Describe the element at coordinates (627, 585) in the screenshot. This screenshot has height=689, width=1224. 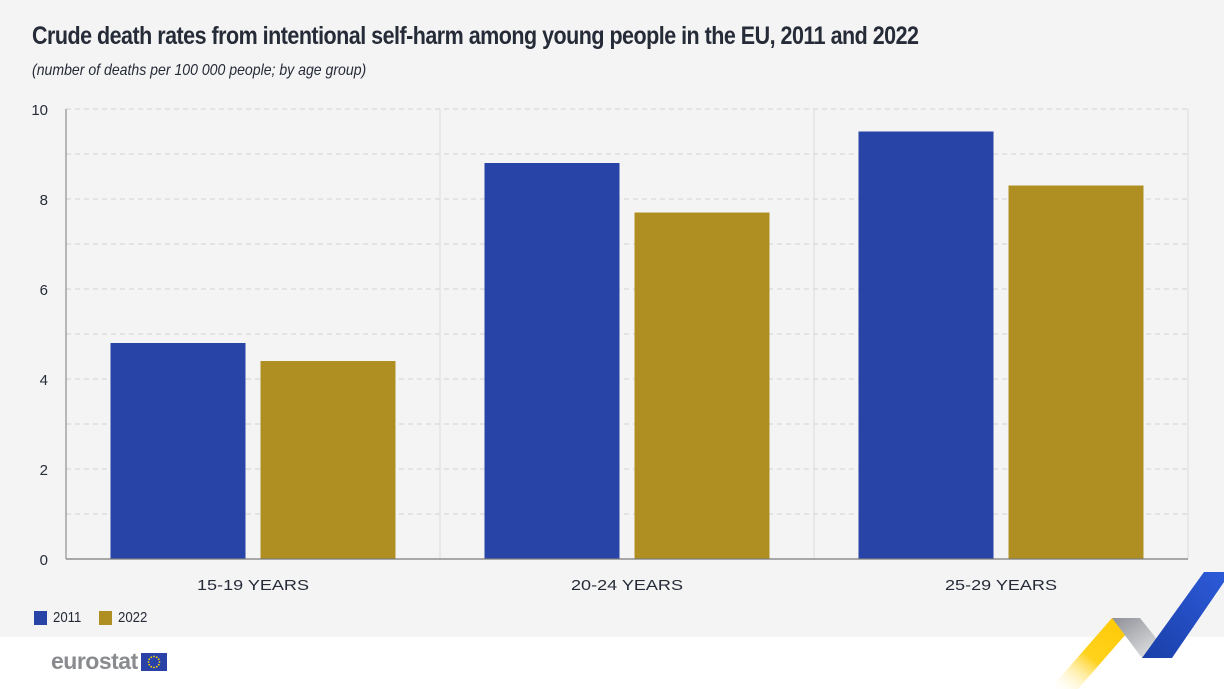
I see `x-tick-label: 20-24 YEARS` at that location.